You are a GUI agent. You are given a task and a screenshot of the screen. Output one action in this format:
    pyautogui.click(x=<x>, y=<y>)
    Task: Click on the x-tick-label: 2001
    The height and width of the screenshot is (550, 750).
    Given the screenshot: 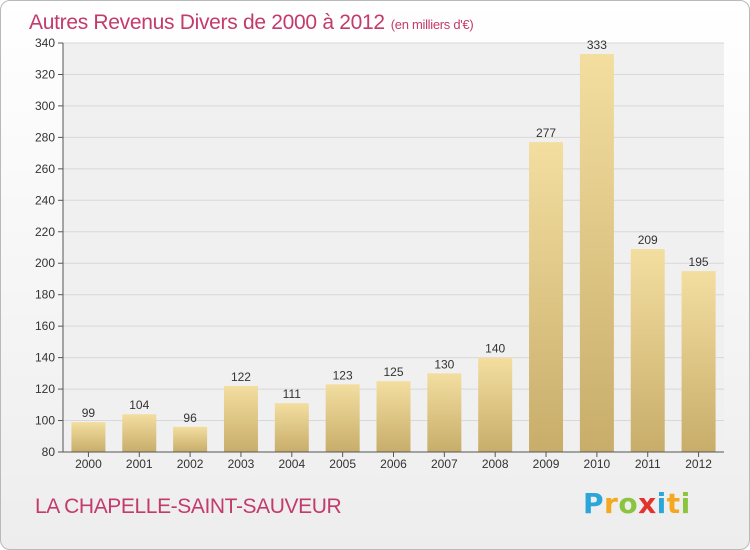 What is the action you would take?
    pyautogui.click(x=139, y=464)
    